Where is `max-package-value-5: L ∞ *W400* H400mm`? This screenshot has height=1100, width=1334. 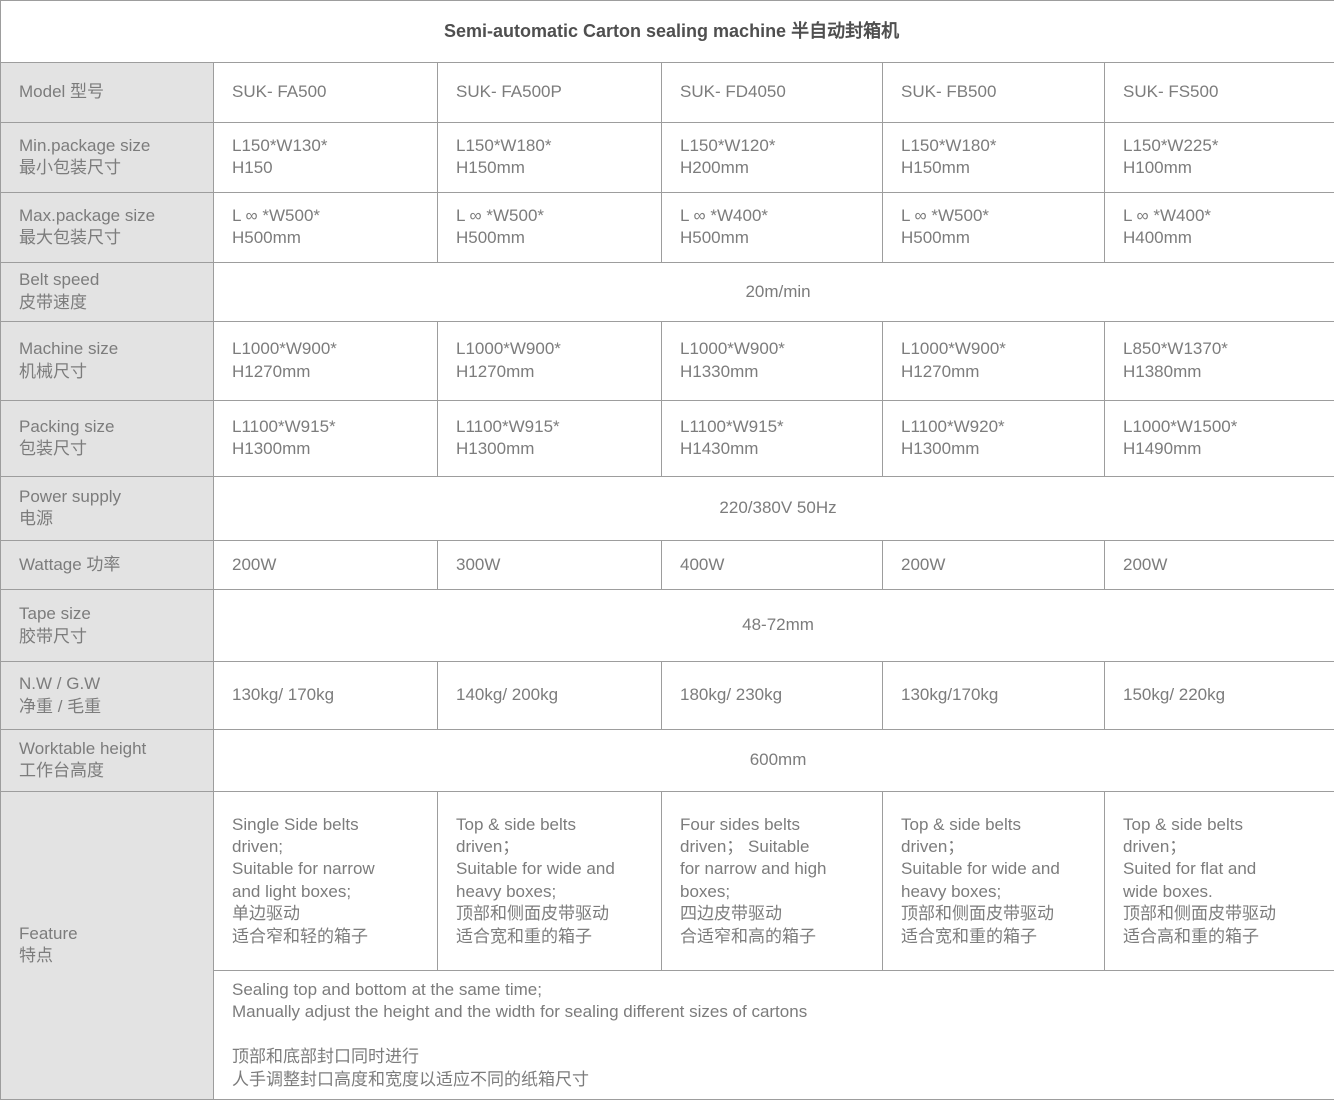 max-package-value-5: L ∞ *W400* H400mm is located at coordinates (1218, 227).